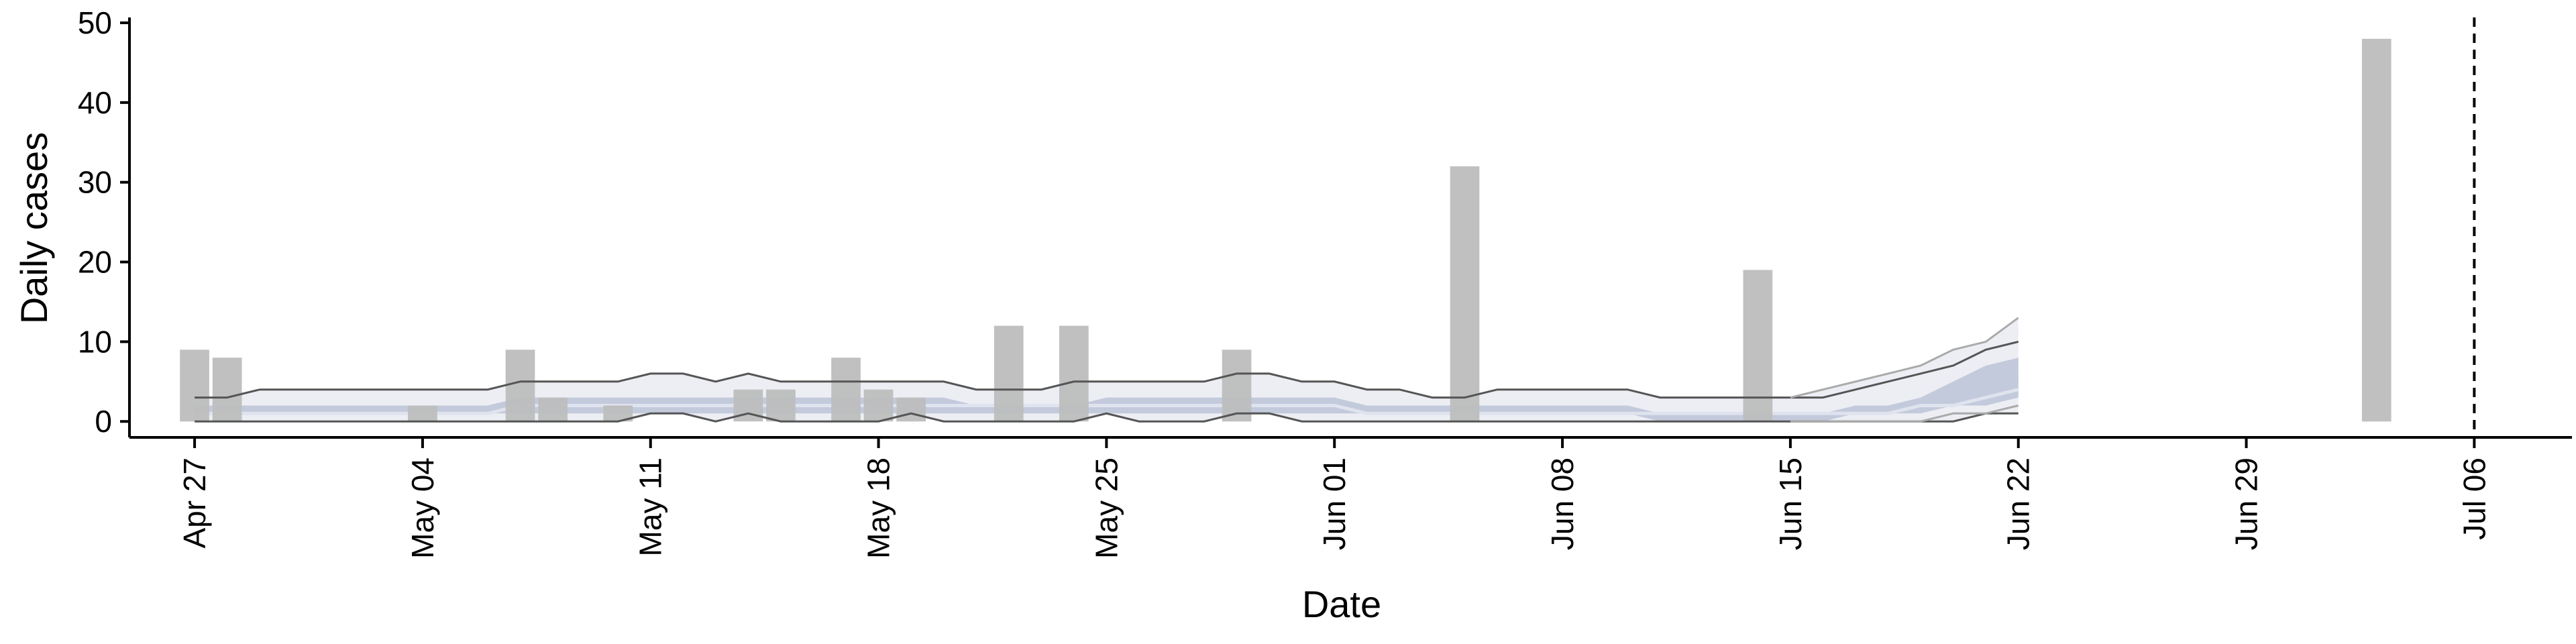 The width and height of the screenshot is (2576, 644). I want to click on x-tick-label: May 18, so click(878, 508).